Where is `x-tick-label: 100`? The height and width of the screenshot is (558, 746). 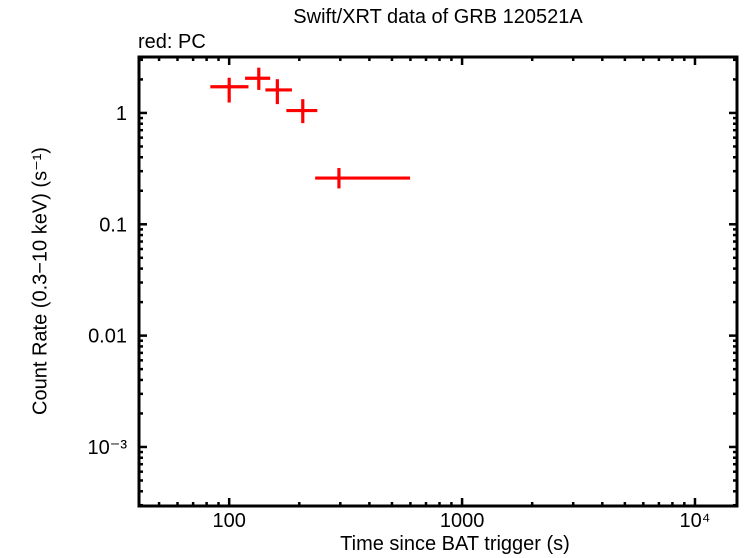
x-tick-label: 100 is located at coordinates (228, 521).